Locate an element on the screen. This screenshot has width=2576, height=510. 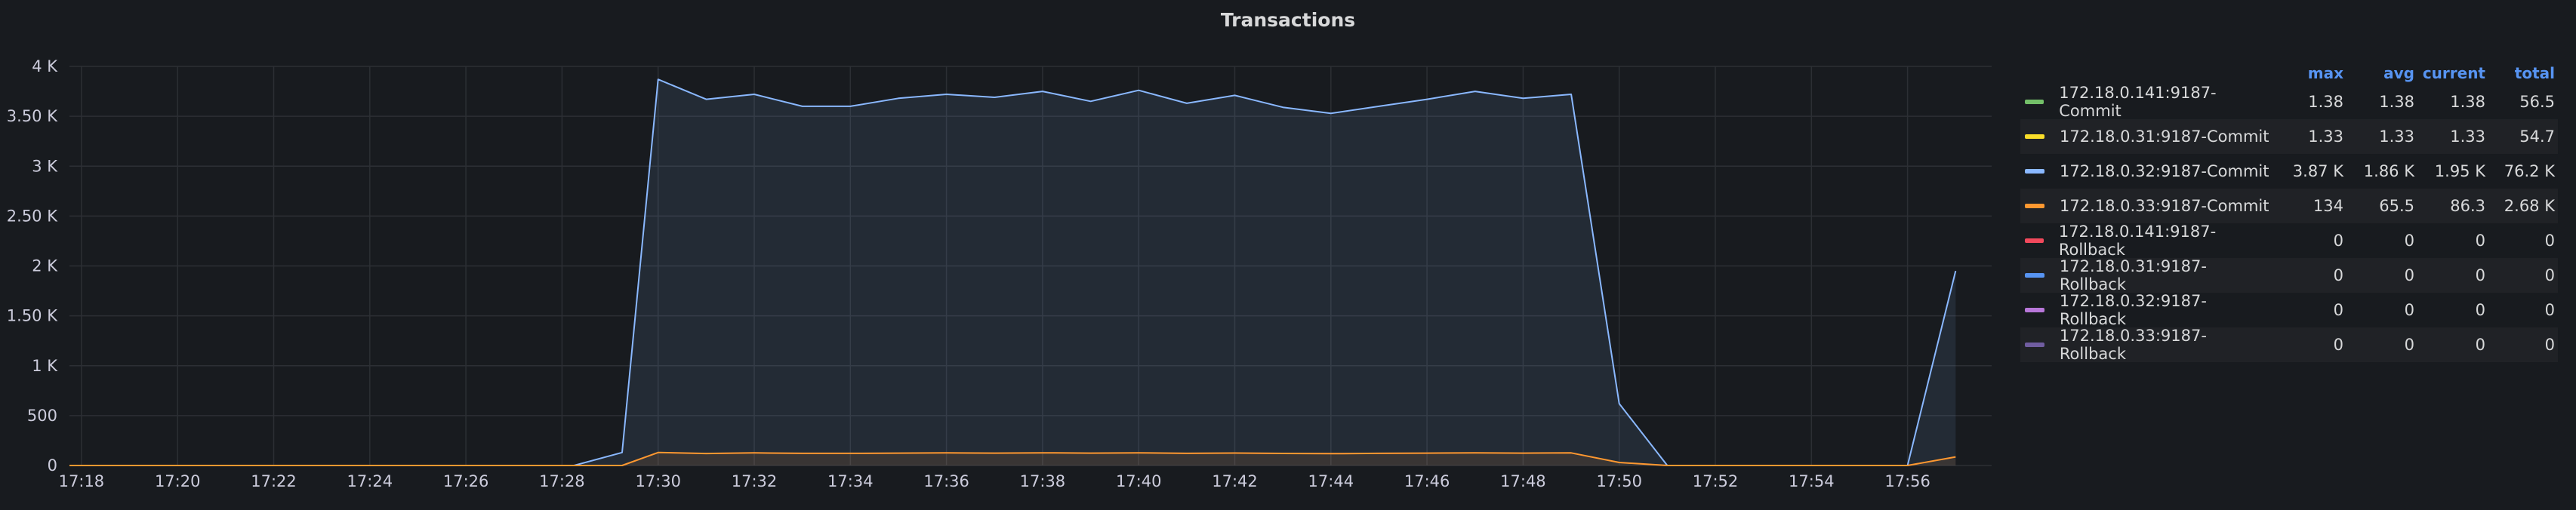
y-tick-label: 3 K is located at coordinates (45, 166).